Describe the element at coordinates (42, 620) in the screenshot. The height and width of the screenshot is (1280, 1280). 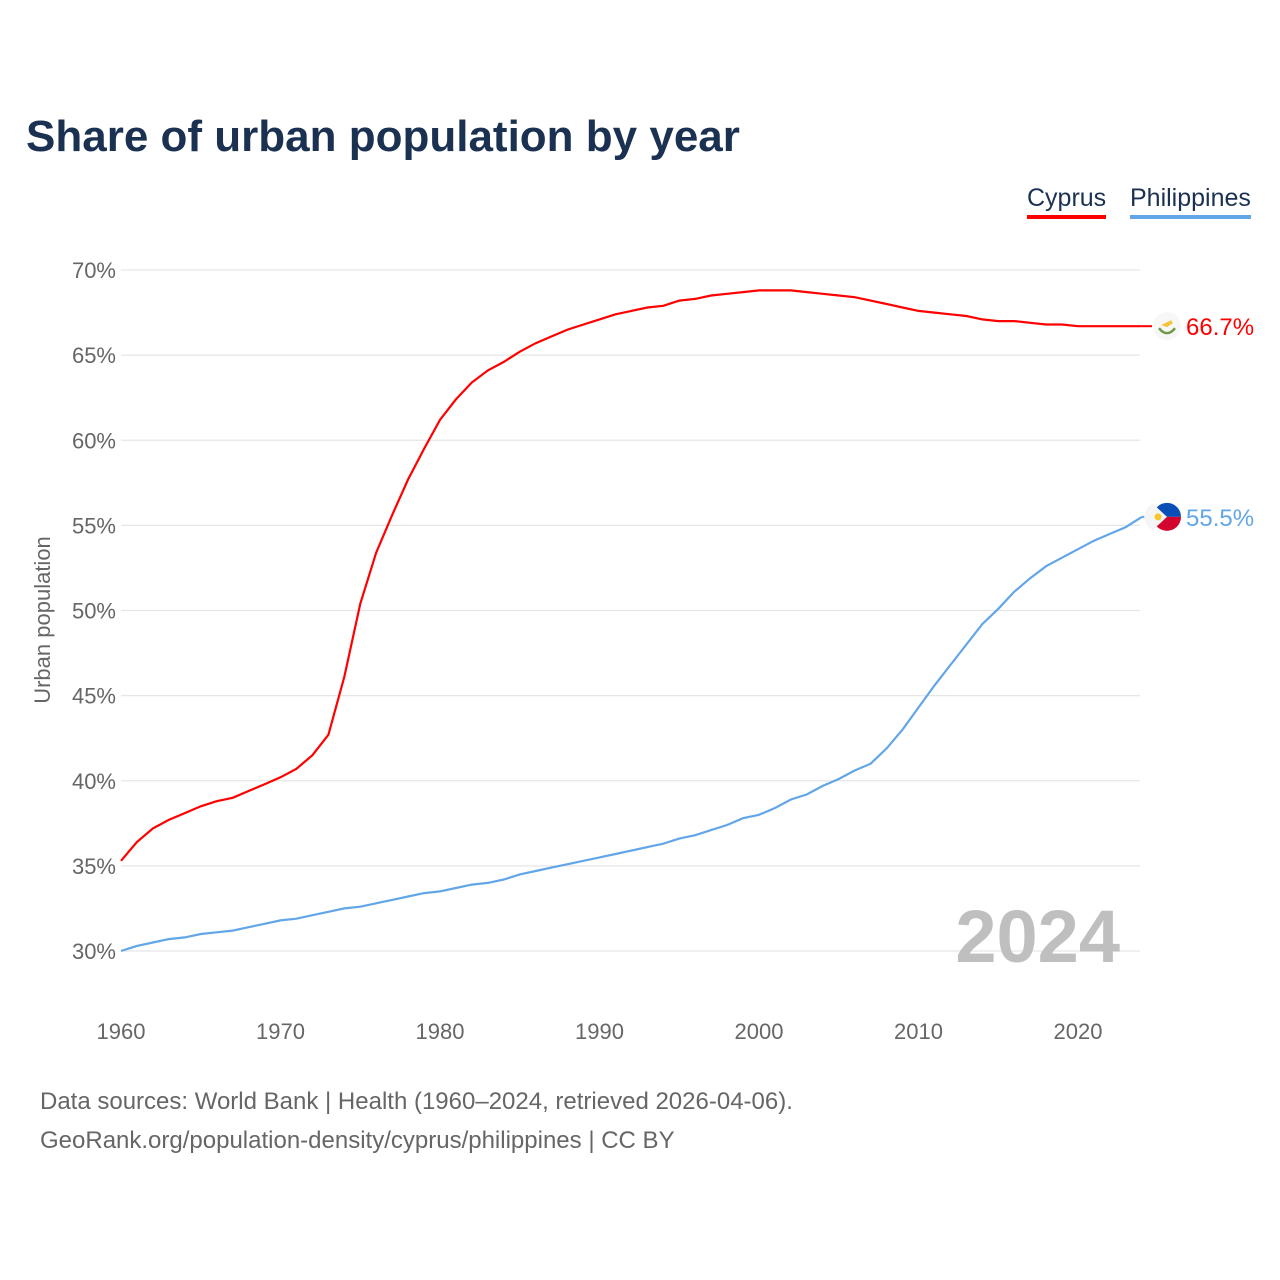
I see `y-axis-label: Urban population` at that location.